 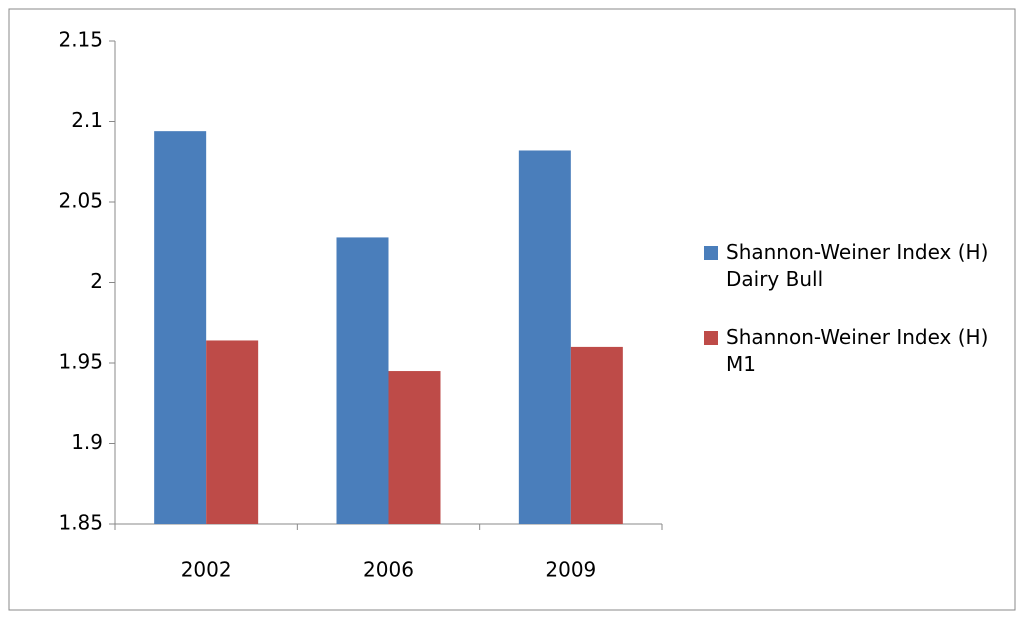 What do you see at coordinates (87, 442) in the screenshot?
I see `y-tick-label: 1.9` at bounding box center [87, 442].